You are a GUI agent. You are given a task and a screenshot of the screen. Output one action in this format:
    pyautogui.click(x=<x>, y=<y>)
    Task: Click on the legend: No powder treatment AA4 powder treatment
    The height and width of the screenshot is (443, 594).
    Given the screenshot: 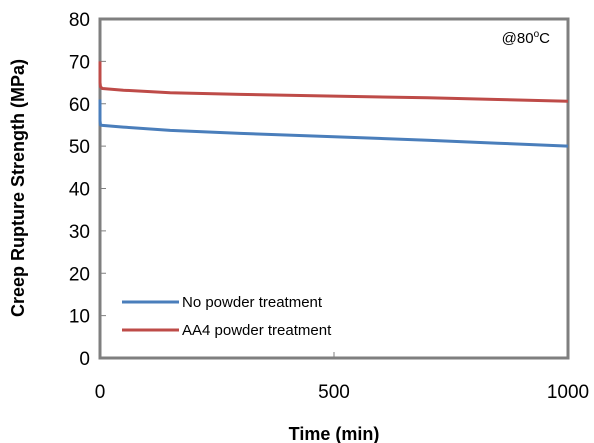 What is the action you would take?
    pyautogui.click(x=227, y=316)
    